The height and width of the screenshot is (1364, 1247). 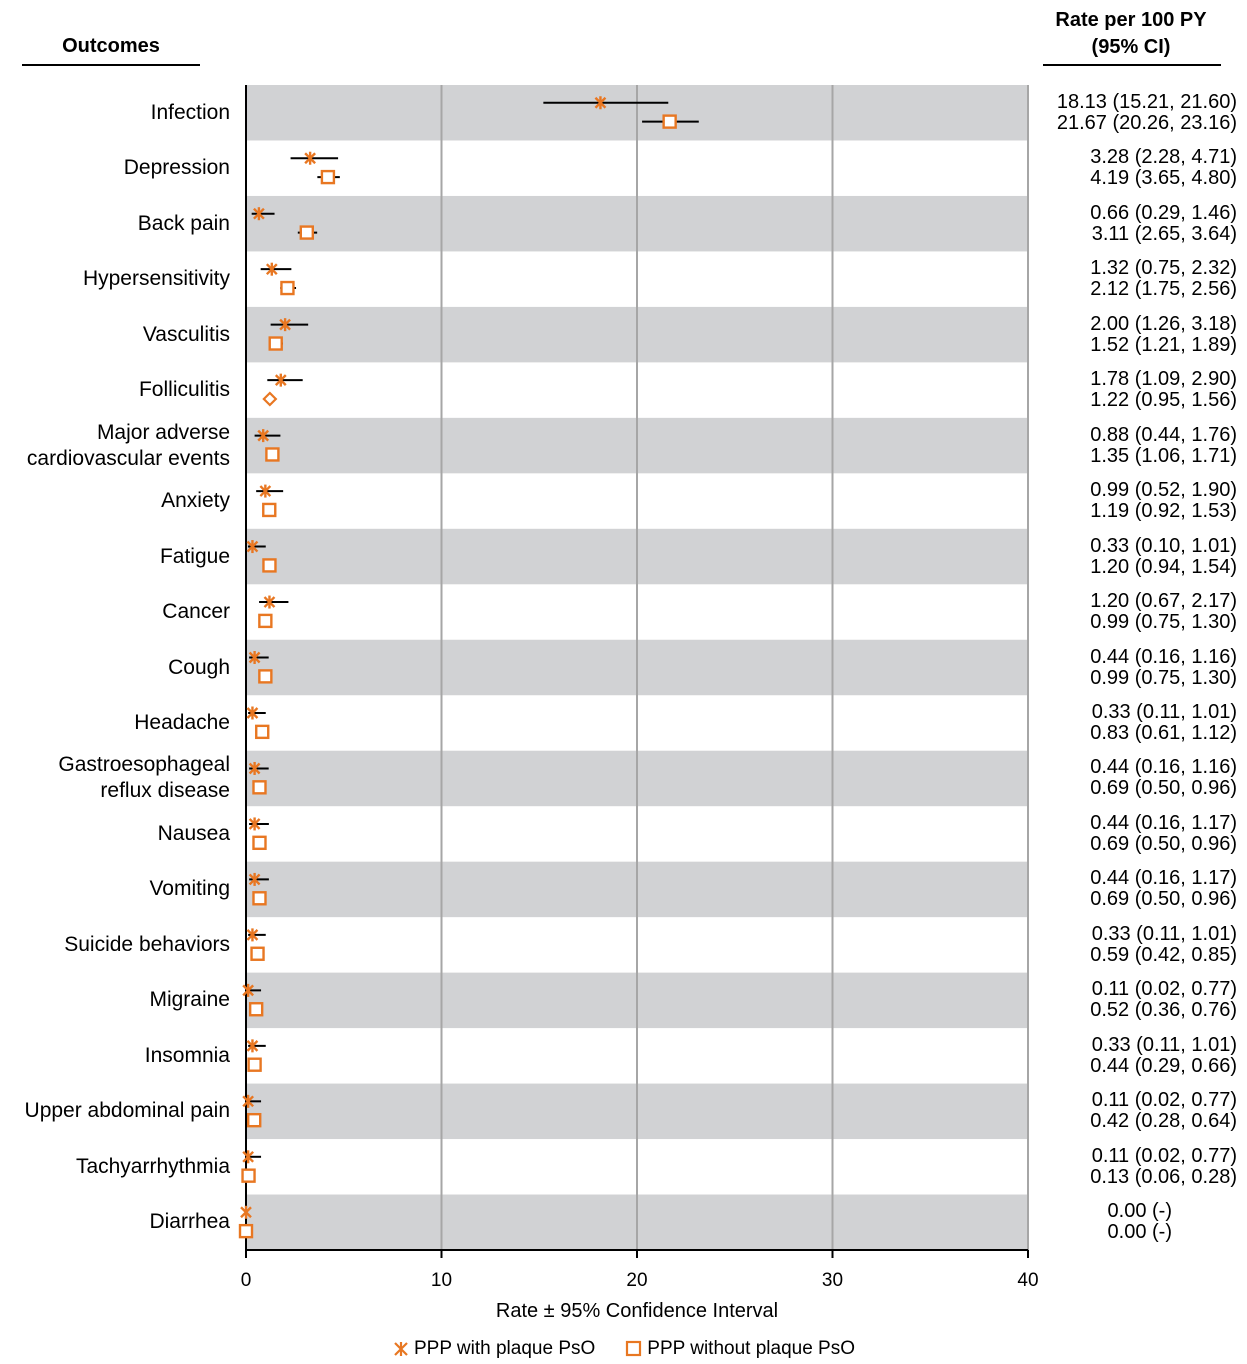 I want to click on rate-value: 1.20 (0.67, 2.17) 0.99 (0.75, 1.30), so click(x=1128, y=612).